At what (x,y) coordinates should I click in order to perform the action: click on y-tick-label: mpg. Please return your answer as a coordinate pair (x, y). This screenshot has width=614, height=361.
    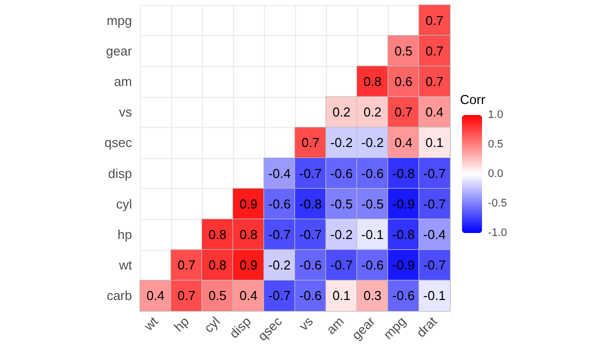
    Looking at the image, I should click on (119, 20).